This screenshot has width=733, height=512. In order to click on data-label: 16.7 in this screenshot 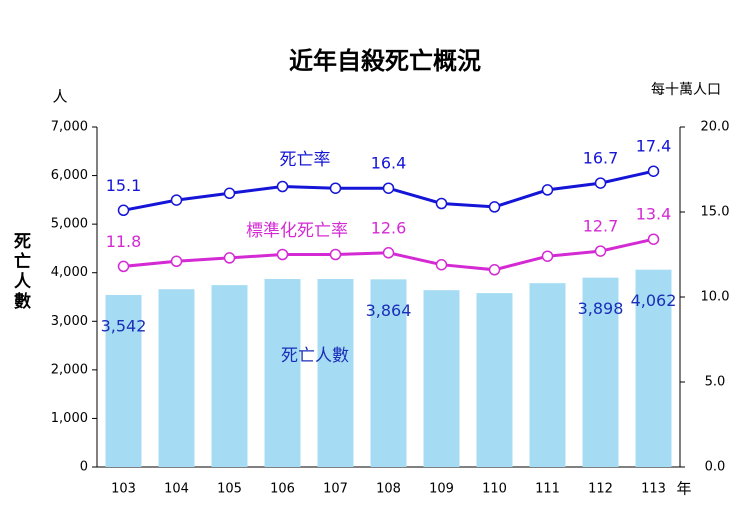, I will do `click(601, 158)`.